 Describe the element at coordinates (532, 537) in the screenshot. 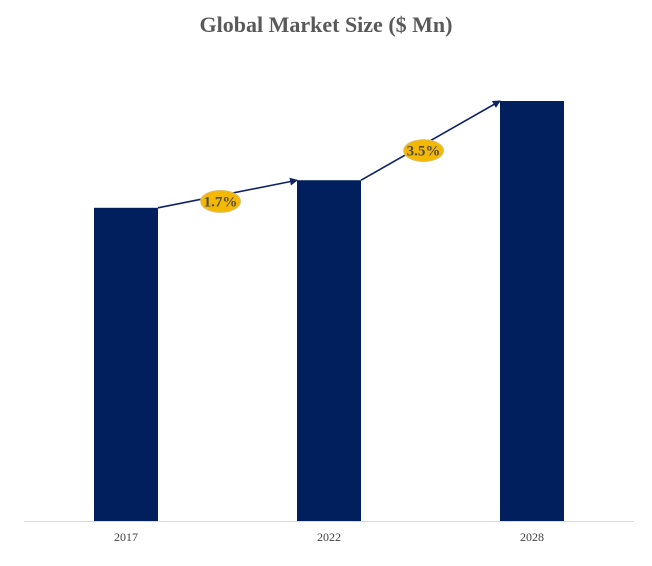

I see `x-tick-label: 2028` at that location.